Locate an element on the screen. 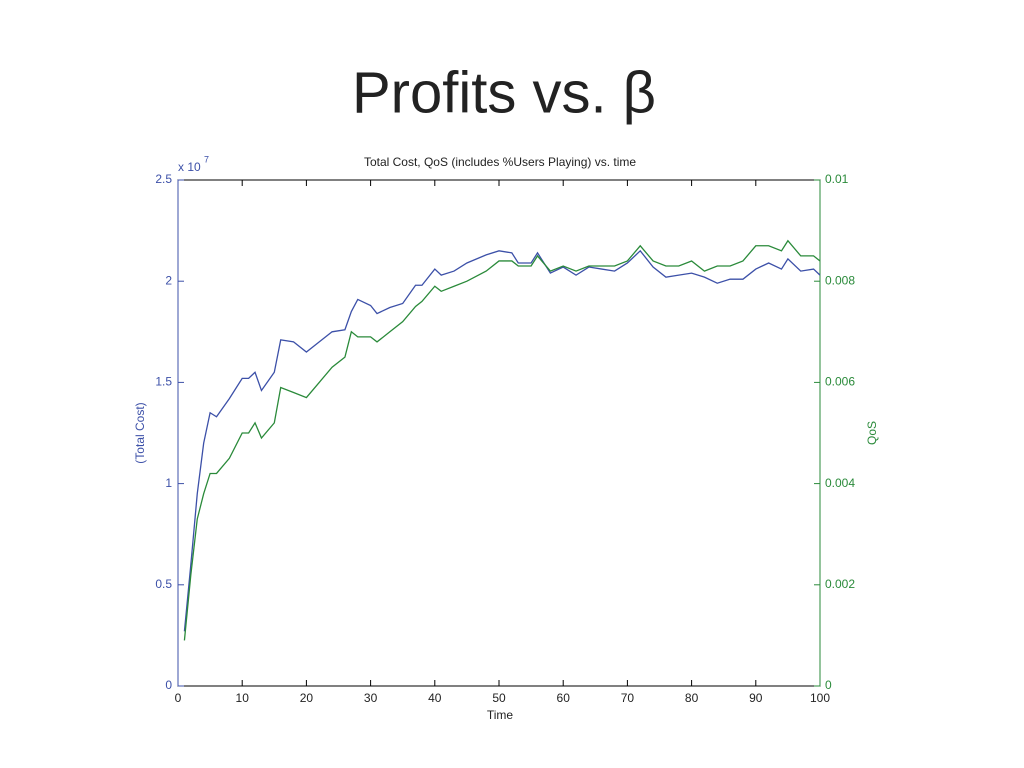 This screenshot has height=768, width=1024. y2-tick-label: 0.002 is located at coordinates (840, 584).